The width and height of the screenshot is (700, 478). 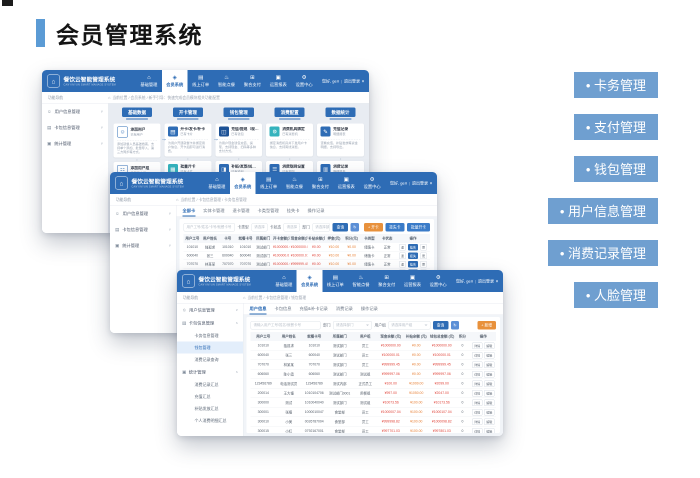 What do you see at coordinates (340, 113) in the screenshot?
I see `guide-column-header: 数据统计` at bounding box center [340, 113].